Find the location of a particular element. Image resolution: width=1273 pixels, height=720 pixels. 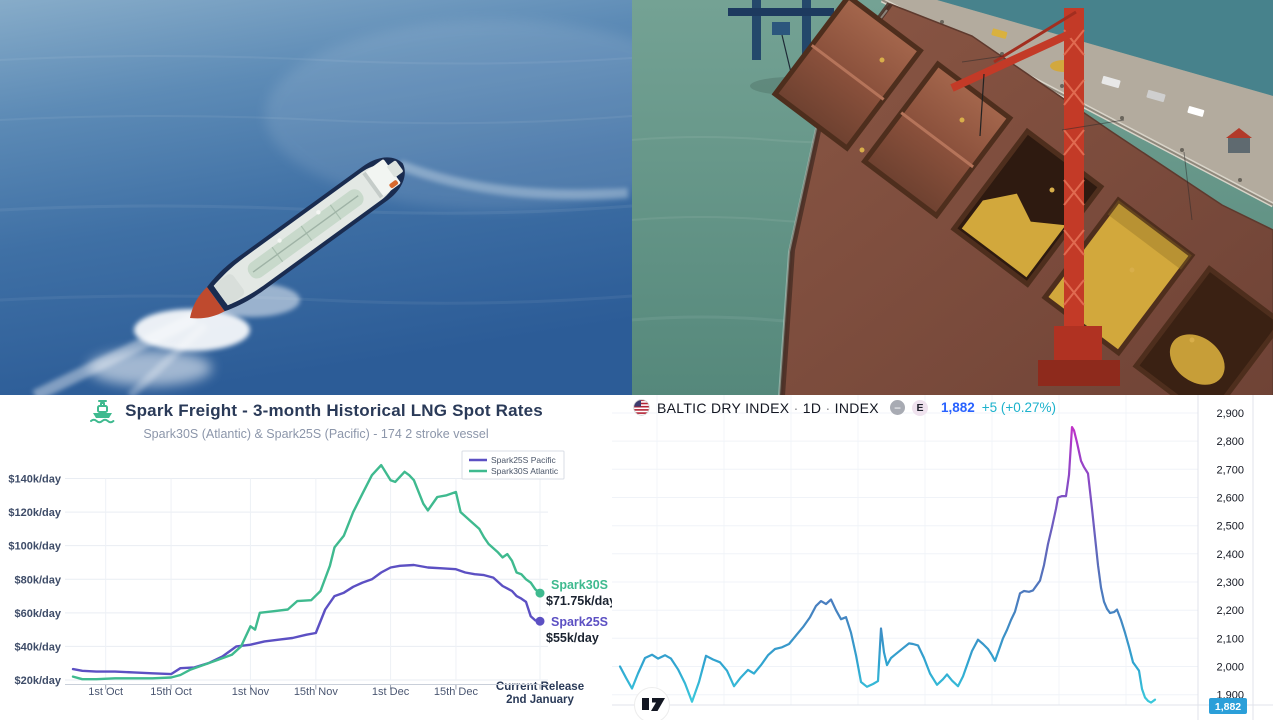

x-axis-label: 15th Oct is located at coordinates (171, 692).